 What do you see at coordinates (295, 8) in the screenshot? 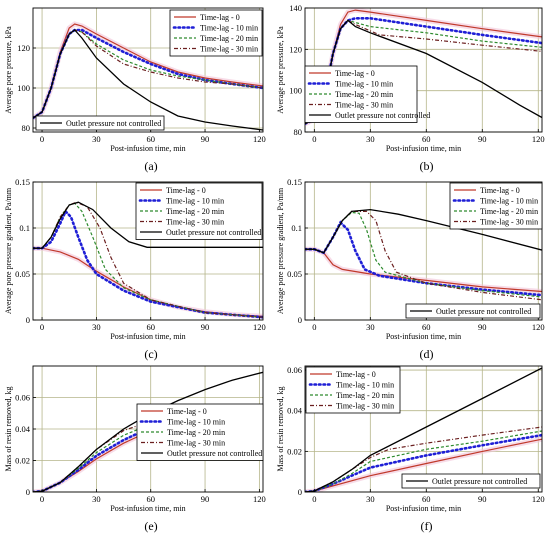
I see `y-tick-label: 140` at bounding box center [295, 8].